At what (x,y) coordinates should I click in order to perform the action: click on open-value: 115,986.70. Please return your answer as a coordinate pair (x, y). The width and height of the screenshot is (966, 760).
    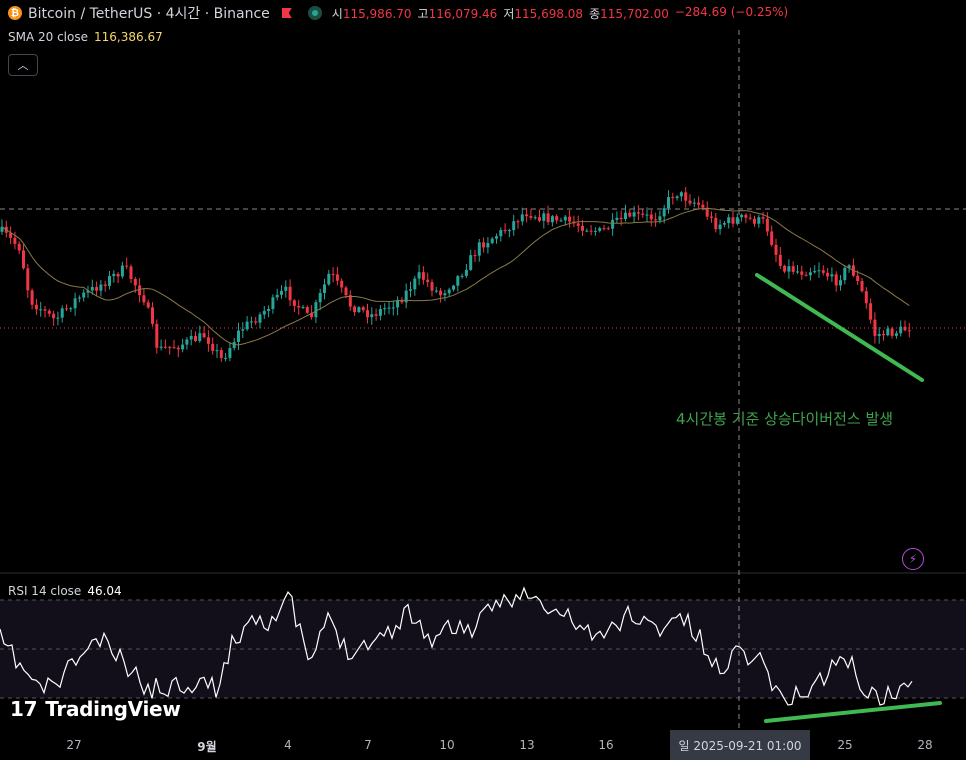
    Looking at the image, I should click on (377, 13).